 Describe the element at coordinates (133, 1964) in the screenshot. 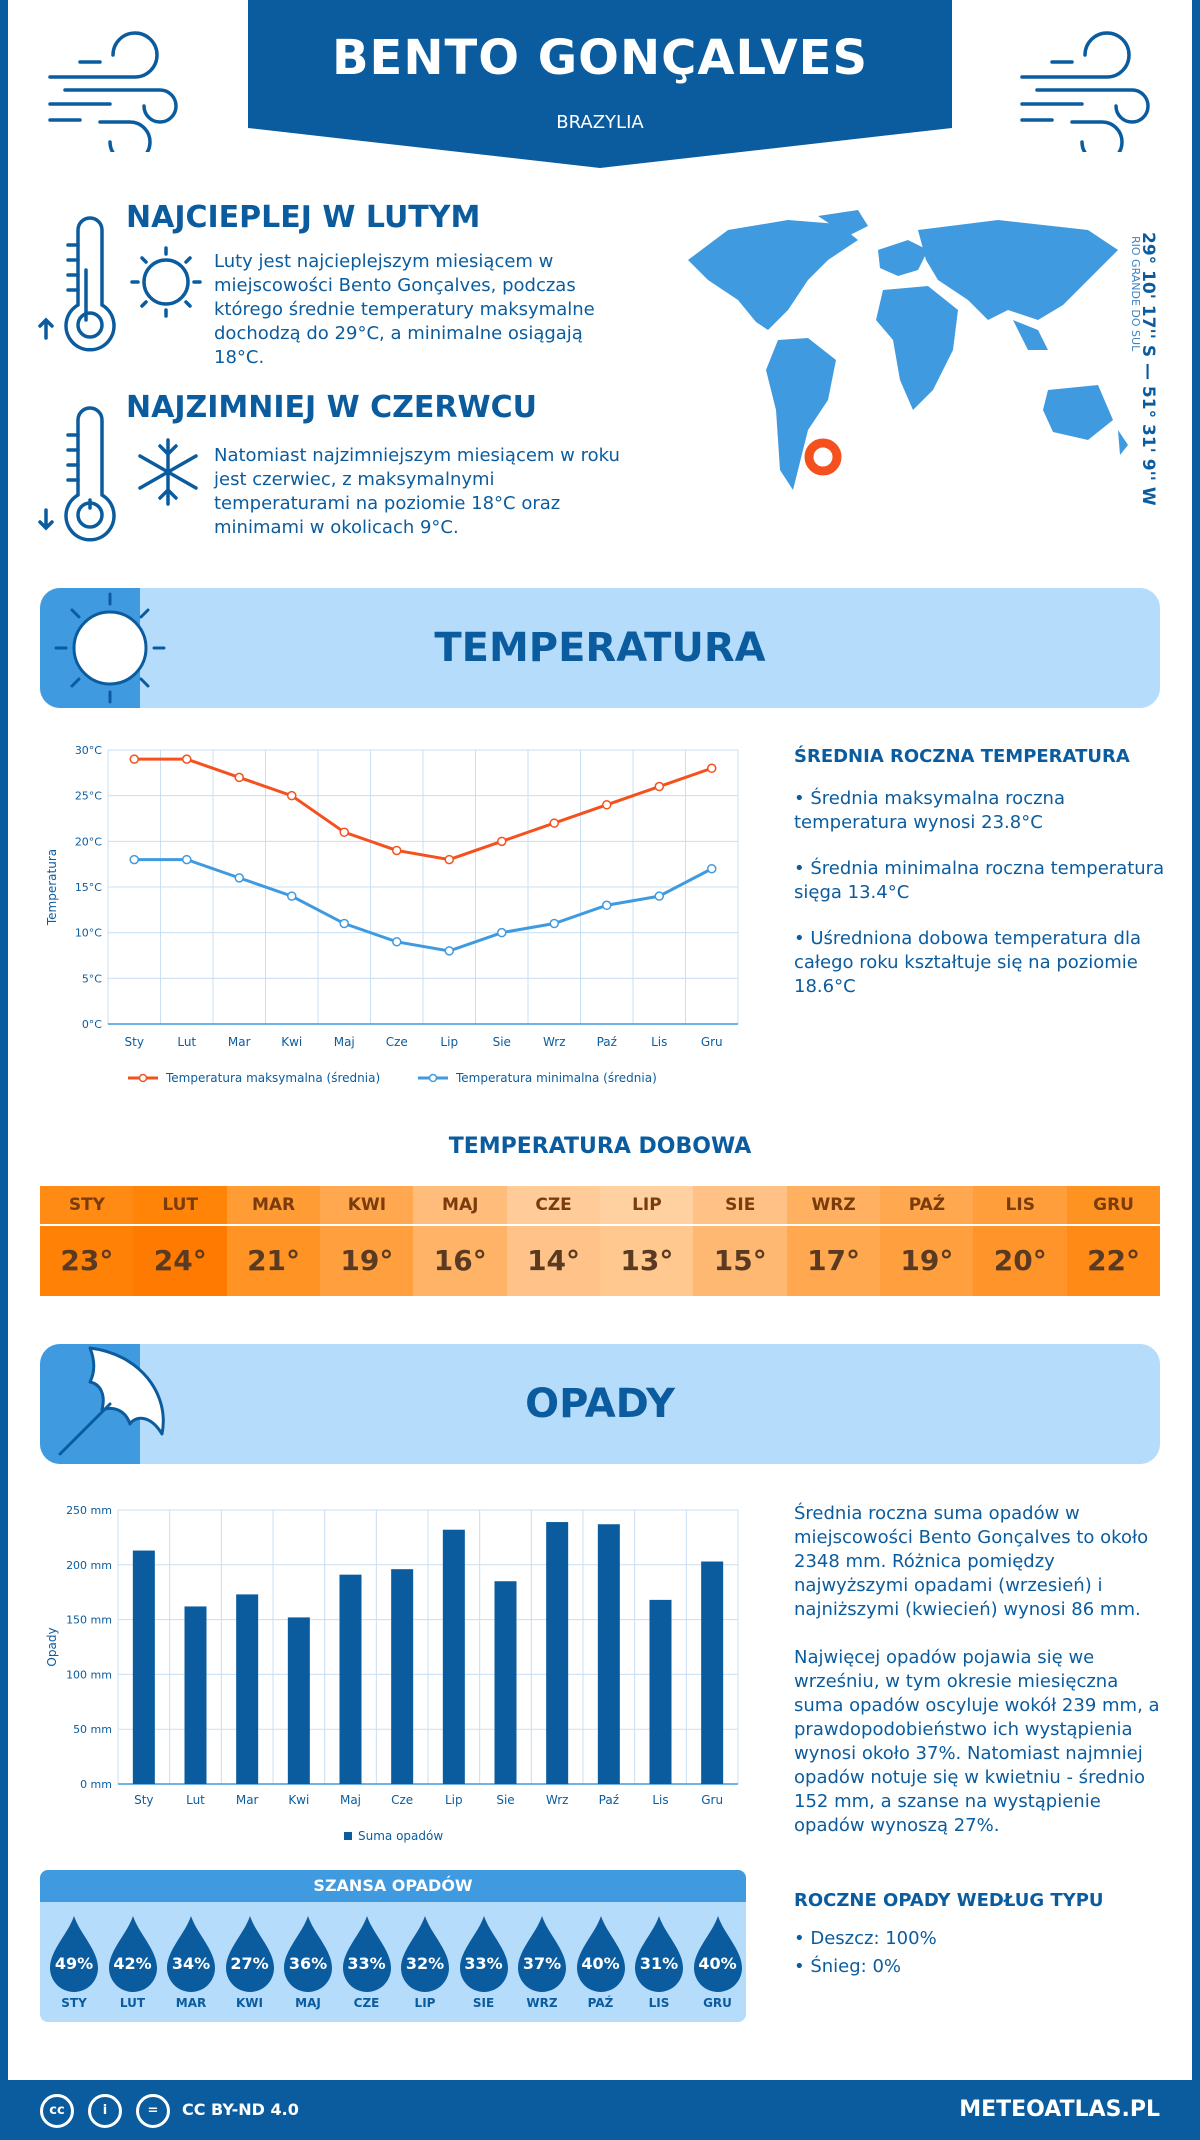

I see `precipitation-chance-drop: 42% LUT` at that location.